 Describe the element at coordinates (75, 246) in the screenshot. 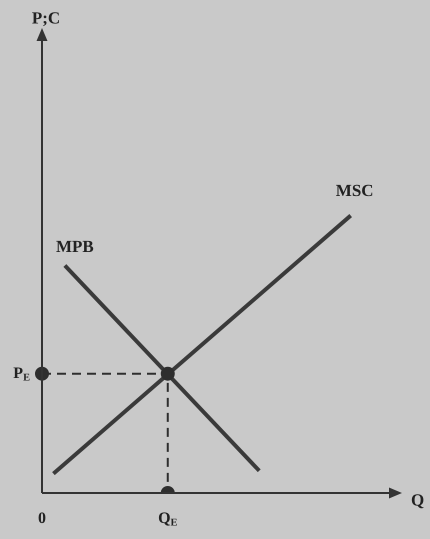

I see `series-label: MPB` at that location.